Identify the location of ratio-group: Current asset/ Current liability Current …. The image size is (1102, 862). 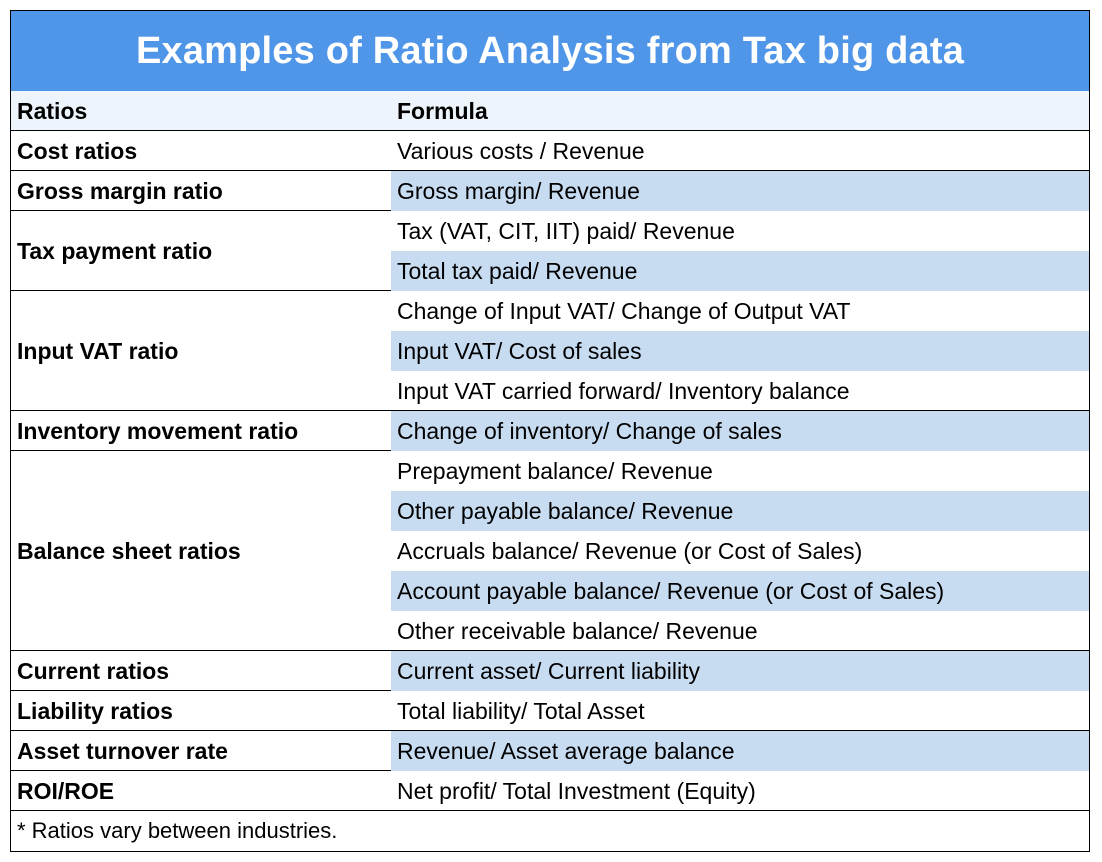
(550, 671).